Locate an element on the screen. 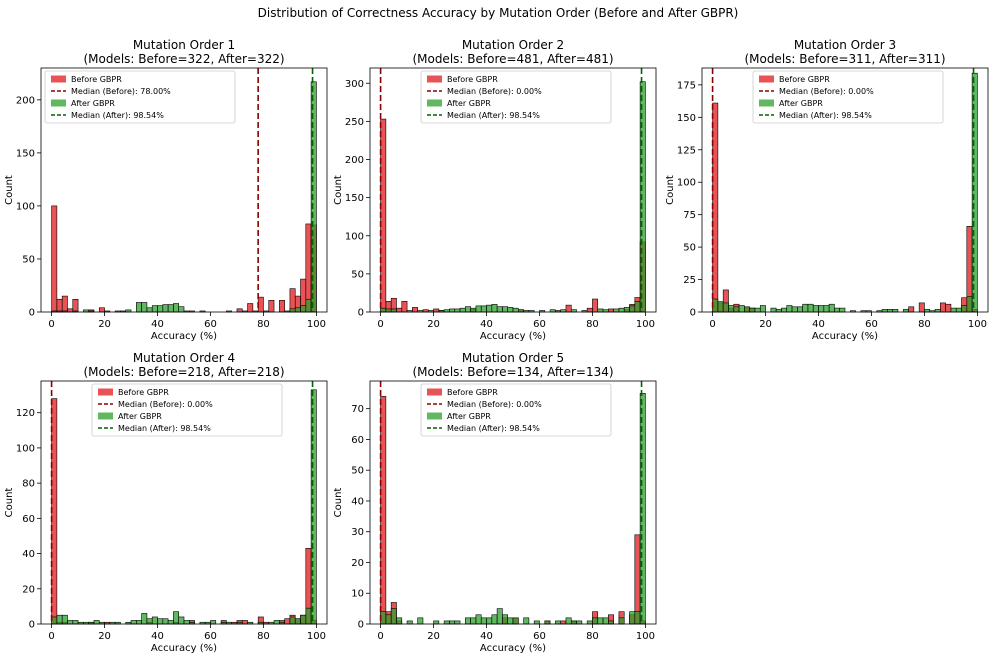 The height and width of the screenshot is (659, 997). subplot-subtitle: (Models: Before=322, After=322) is located at coordinates (183, 59).